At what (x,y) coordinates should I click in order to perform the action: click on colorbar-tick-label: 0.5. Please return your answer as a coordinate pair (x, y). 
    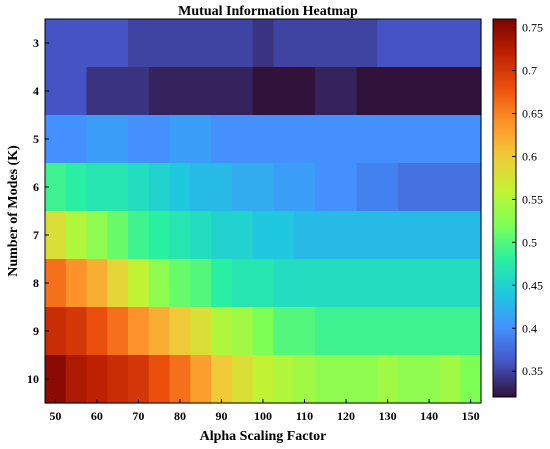
    Looking at the image, I should click on (529, 242).